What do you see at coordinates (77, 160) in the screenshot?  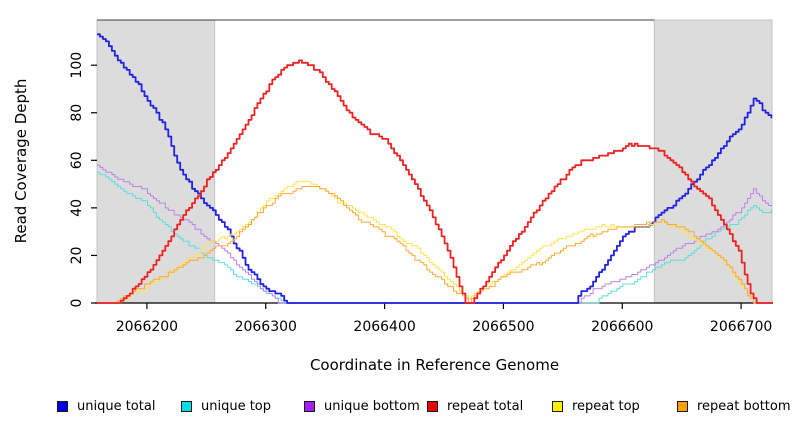 I see `y-tick-label: 60` at bounding box center [77, 160].